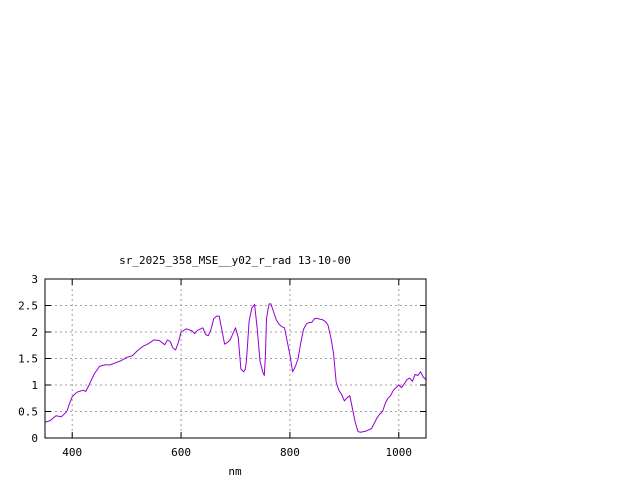  I want to click on y-tick-label: 2.5, so click(28, 306).